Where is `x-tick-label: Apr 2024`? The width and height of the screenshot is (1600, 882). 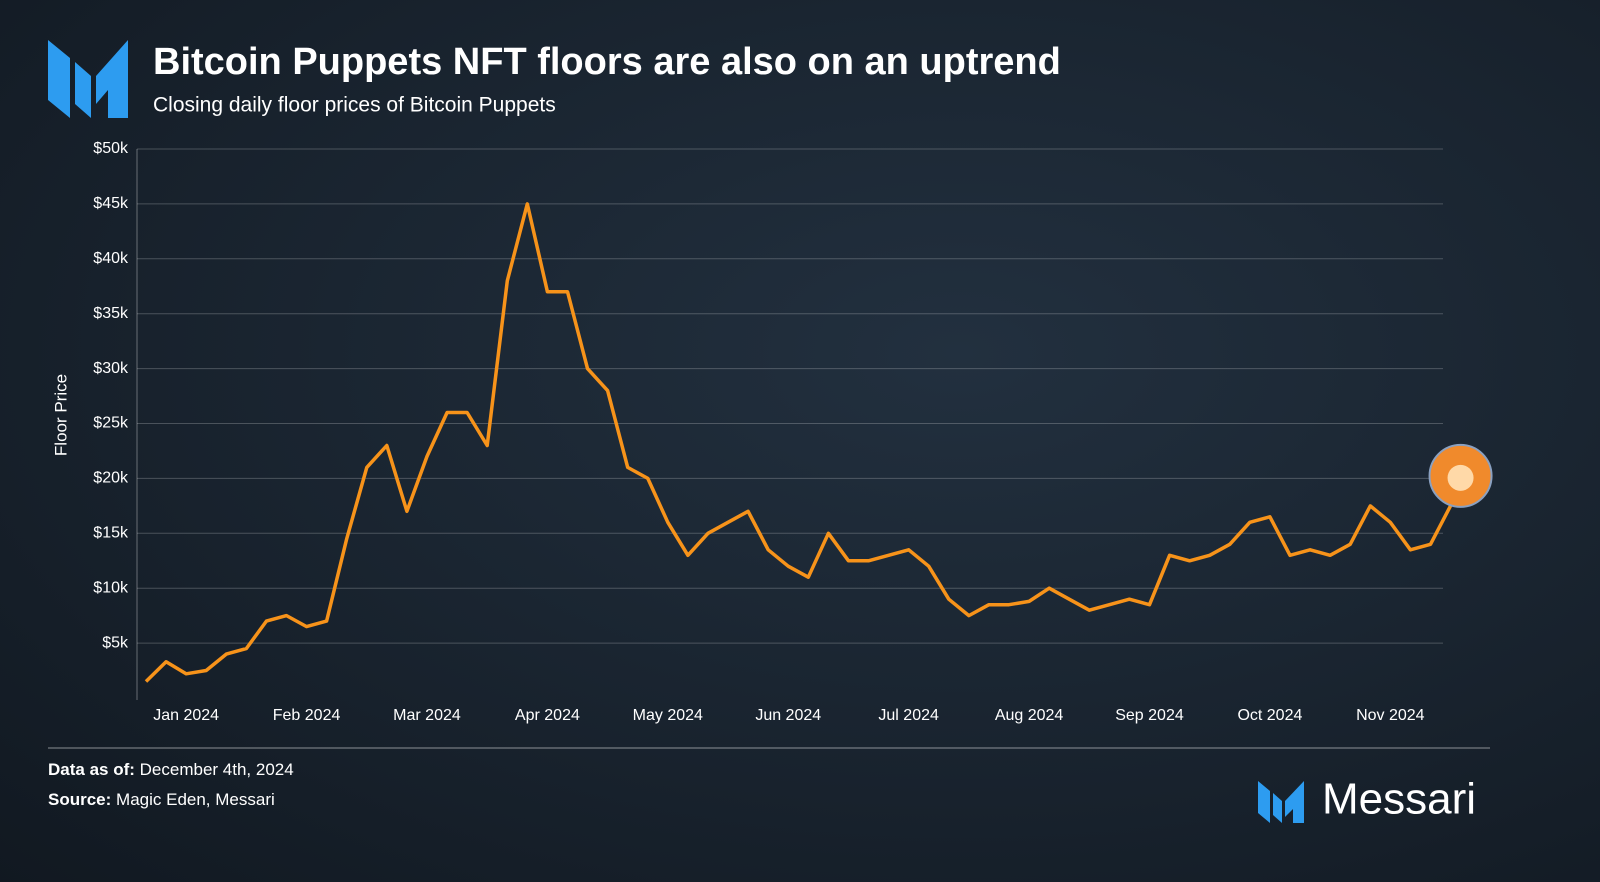 x-tick-label: Apr 2024 is located at coordinates (547, 715).